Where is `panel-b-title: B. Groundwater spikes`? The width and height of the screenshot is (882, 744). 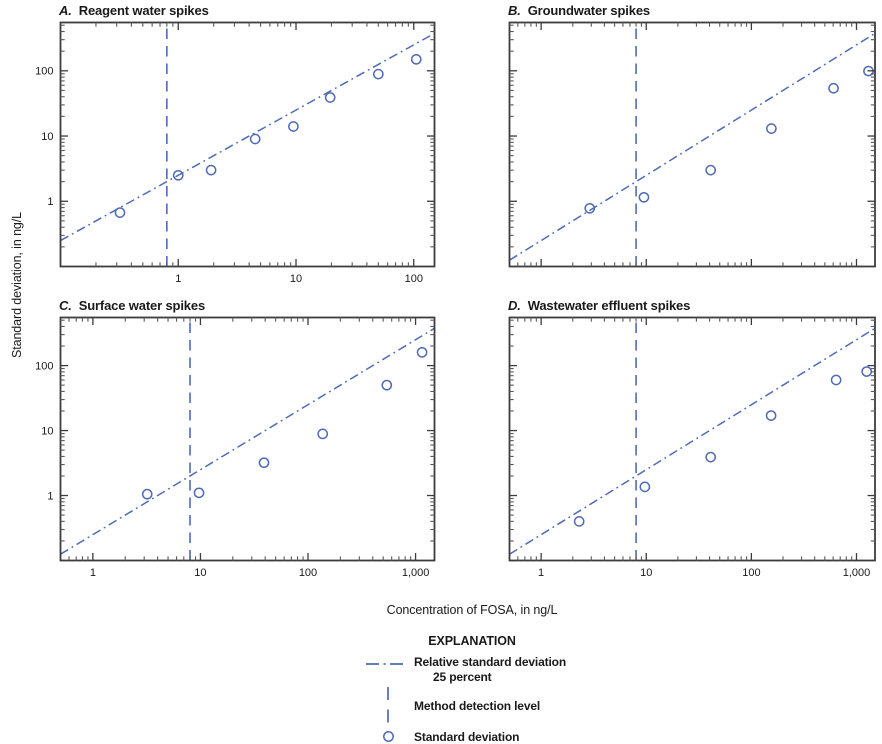
panel-b-title: B. Groundwater spikes is located at coordinates (579, 10).